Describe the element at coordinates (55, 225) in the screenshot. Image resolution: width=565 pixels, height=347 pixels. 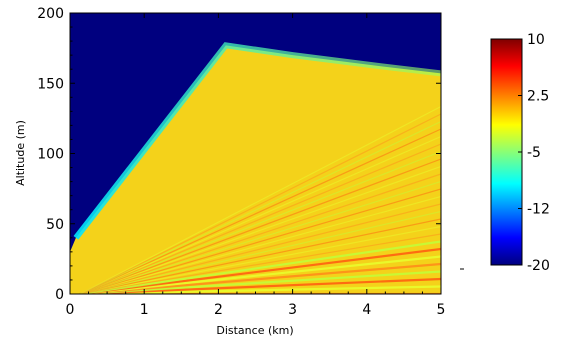
I see `y-tick-label: 50` at that location.